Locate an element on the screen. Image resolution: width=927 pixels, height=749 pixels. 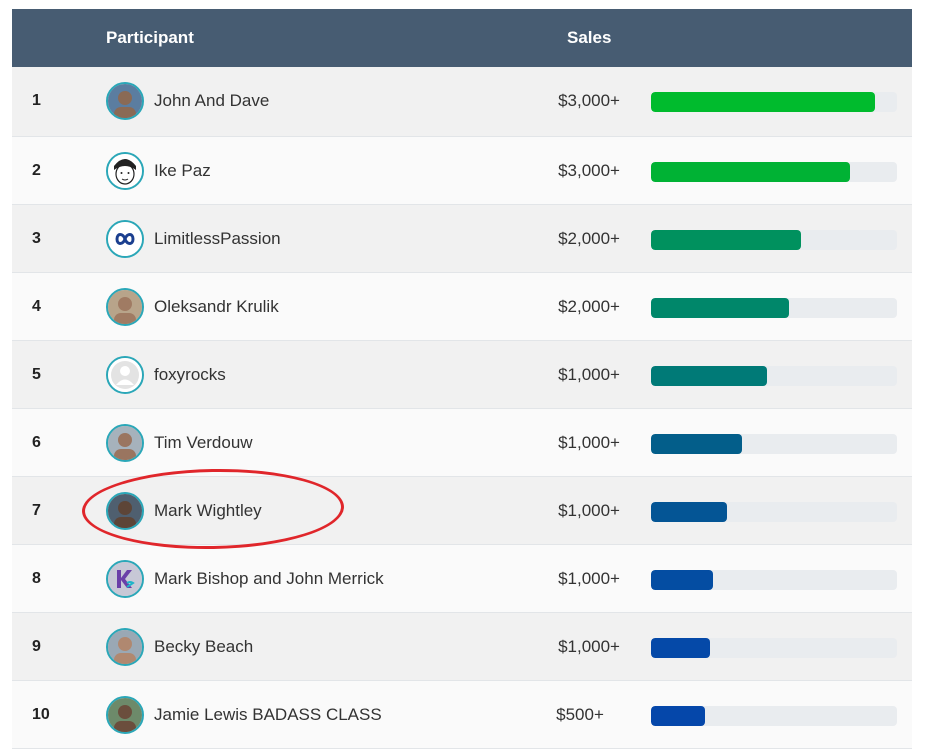
table-row: 9 Becky Beach $1,000+ is located at coordinates (462, 647).